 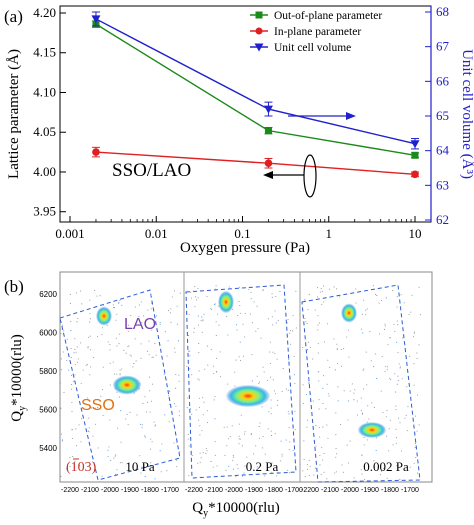 I want to click on legend-label: Unit cell volume, so click(x=312, y=48).